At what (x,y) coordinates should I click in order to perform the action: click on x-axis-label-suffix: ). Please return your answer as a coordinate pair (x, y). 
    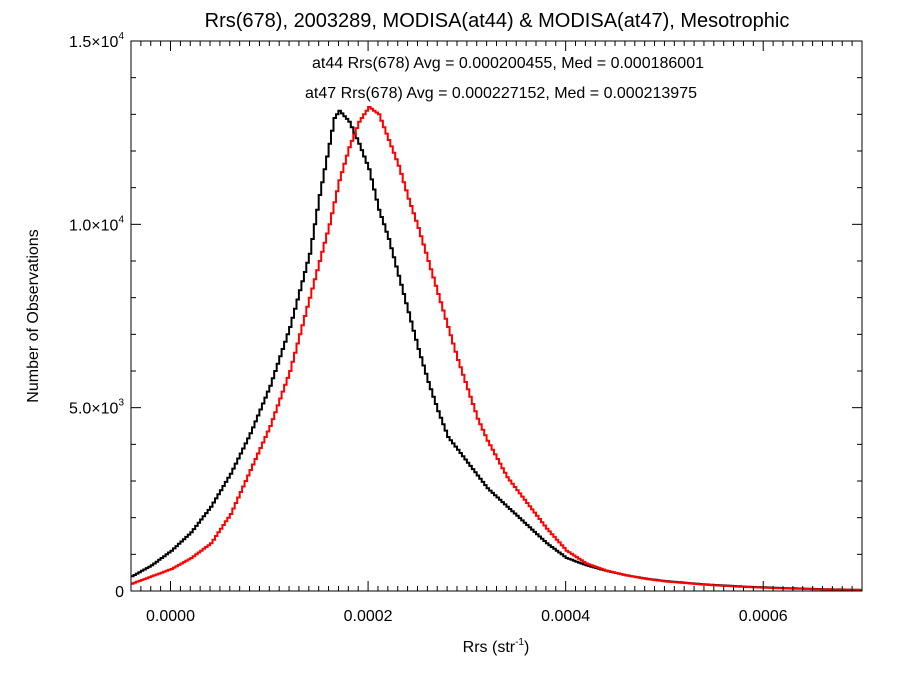
    Looking at the image, I should click on (526, 647).